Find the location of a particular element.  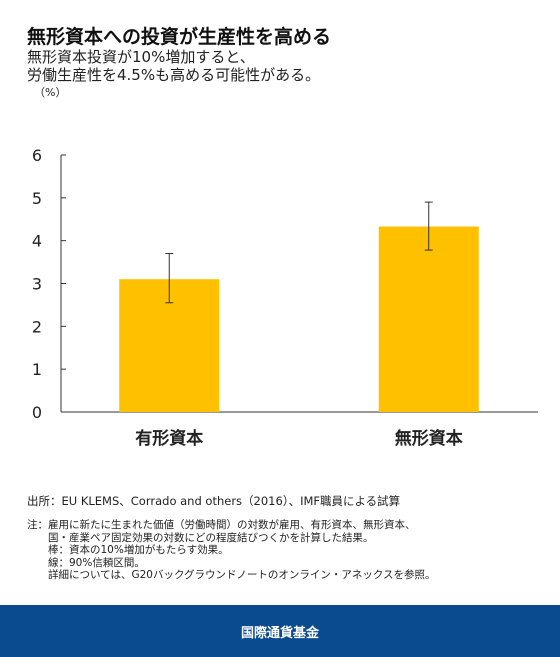

note-line: 線：90%信頼区間。 is located at coordinates (86, 562).